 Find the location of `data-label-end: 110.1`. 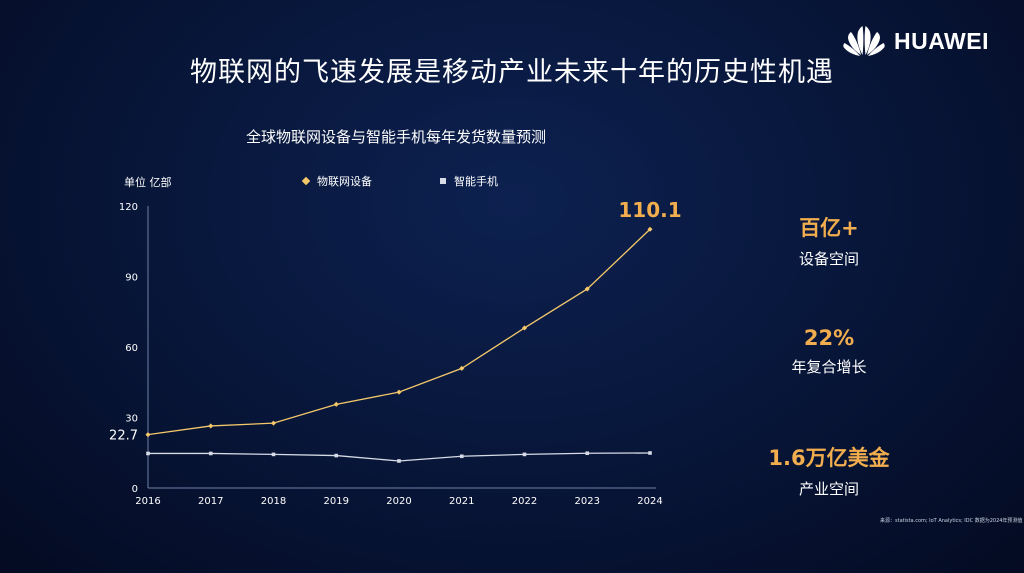

data-label-end: 110.1 is located at coordinates (649, 210).